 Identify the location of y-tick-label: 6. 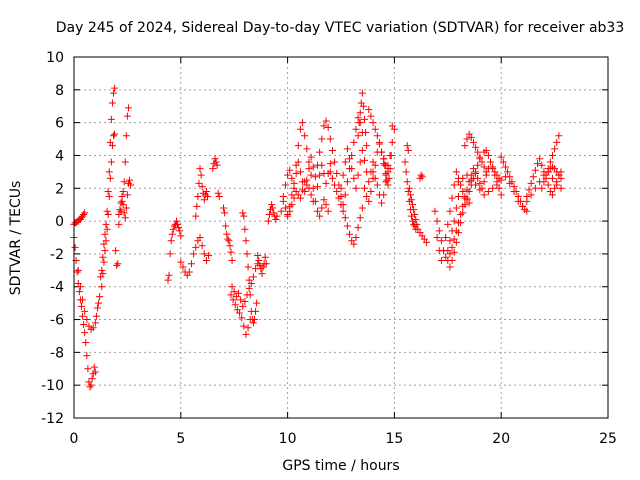
(59, 124).